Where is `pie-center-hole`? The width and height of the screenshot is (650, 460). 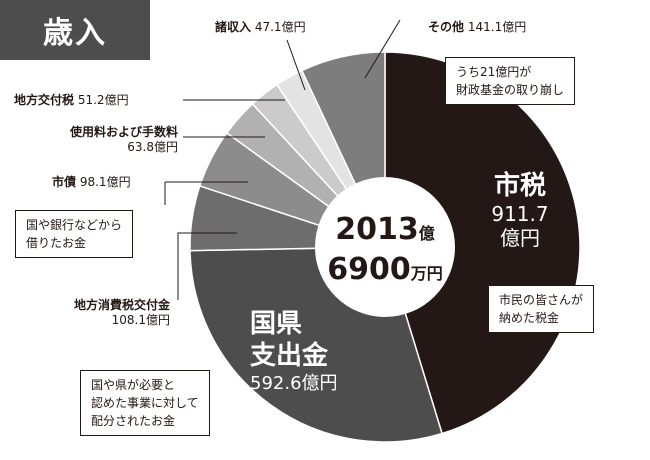 pie-center-hole is located at coordinates (385, 247).